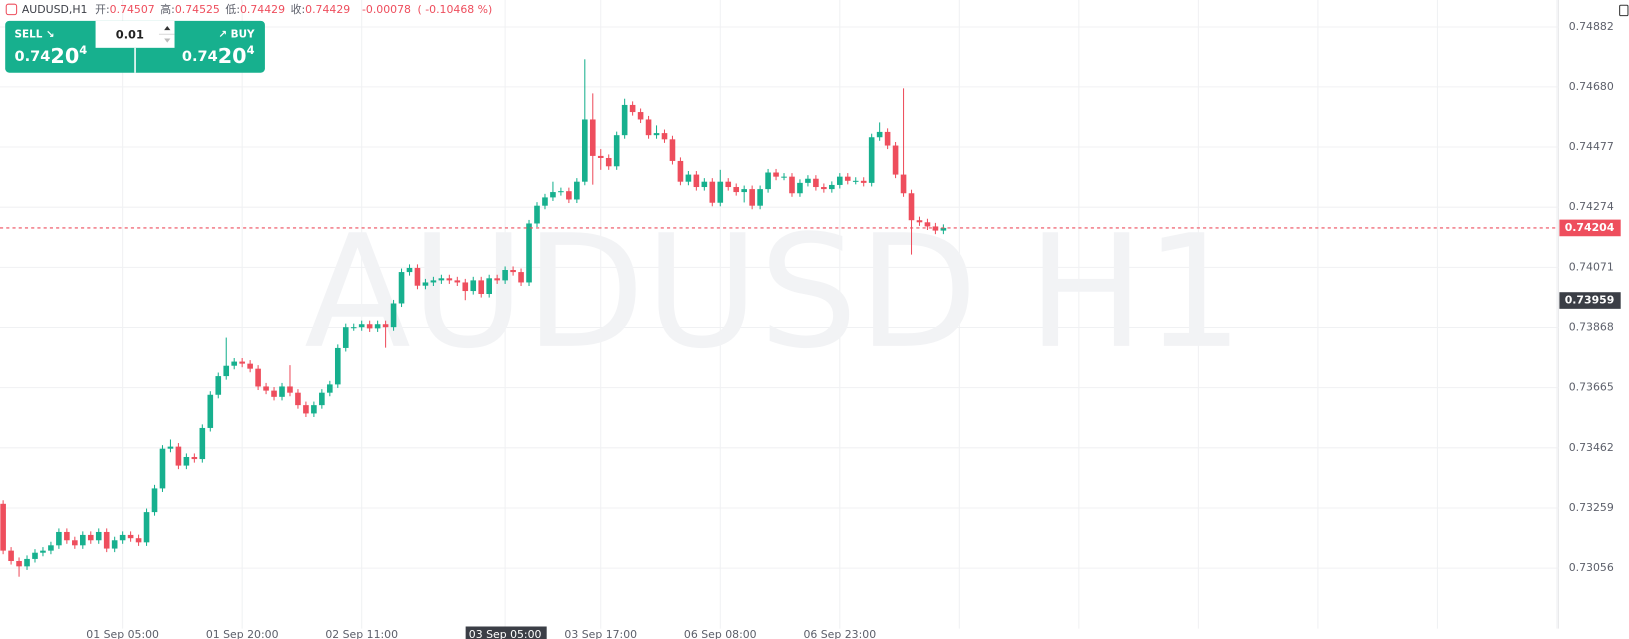  What do you see at coordinates (1590, 300) in the screenshot?
I see `cursor-price-tag` at bounding box center [1590, 300].